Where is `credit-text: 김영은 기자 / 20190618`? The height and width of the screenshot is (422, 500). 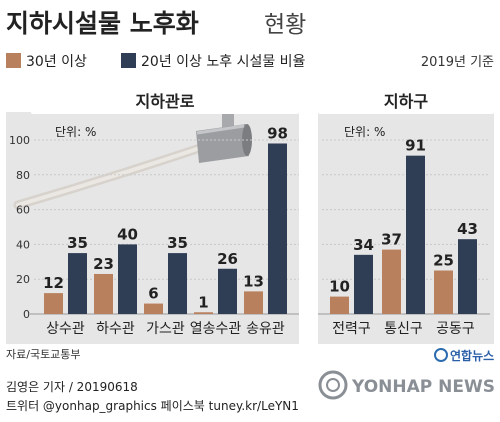 credit-text: 김영은 기자 / 20190618 is located at coordinates (72, 387).